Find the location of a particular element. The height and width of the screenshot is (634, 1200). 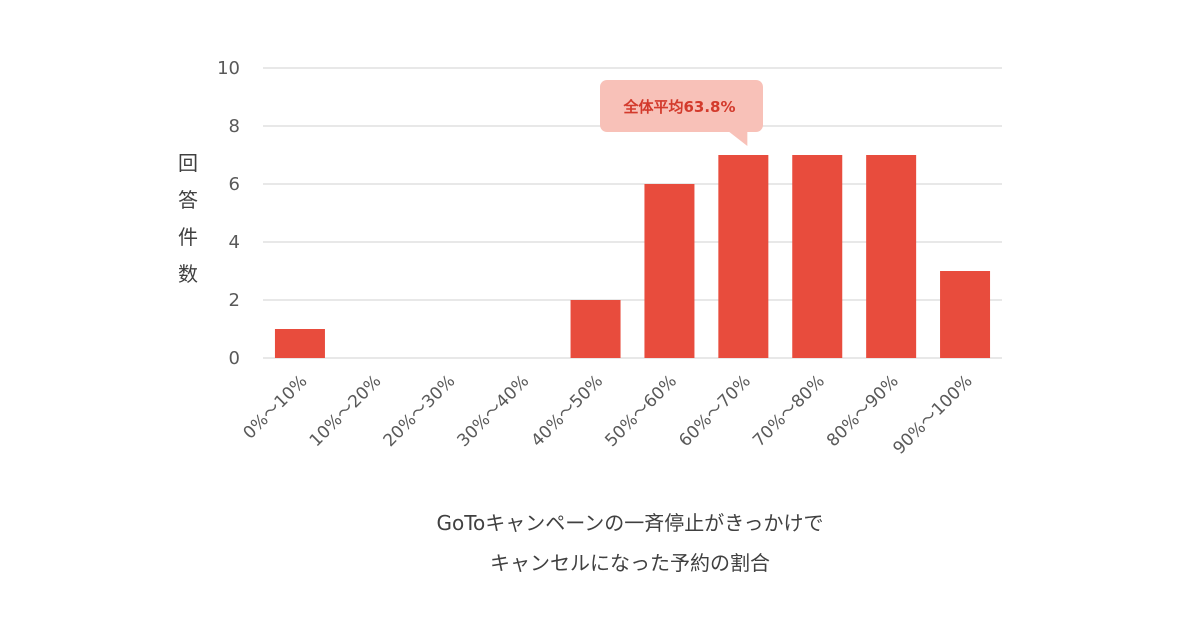

x-tick-label: 50%～60% is located at coordinates (641, 411).